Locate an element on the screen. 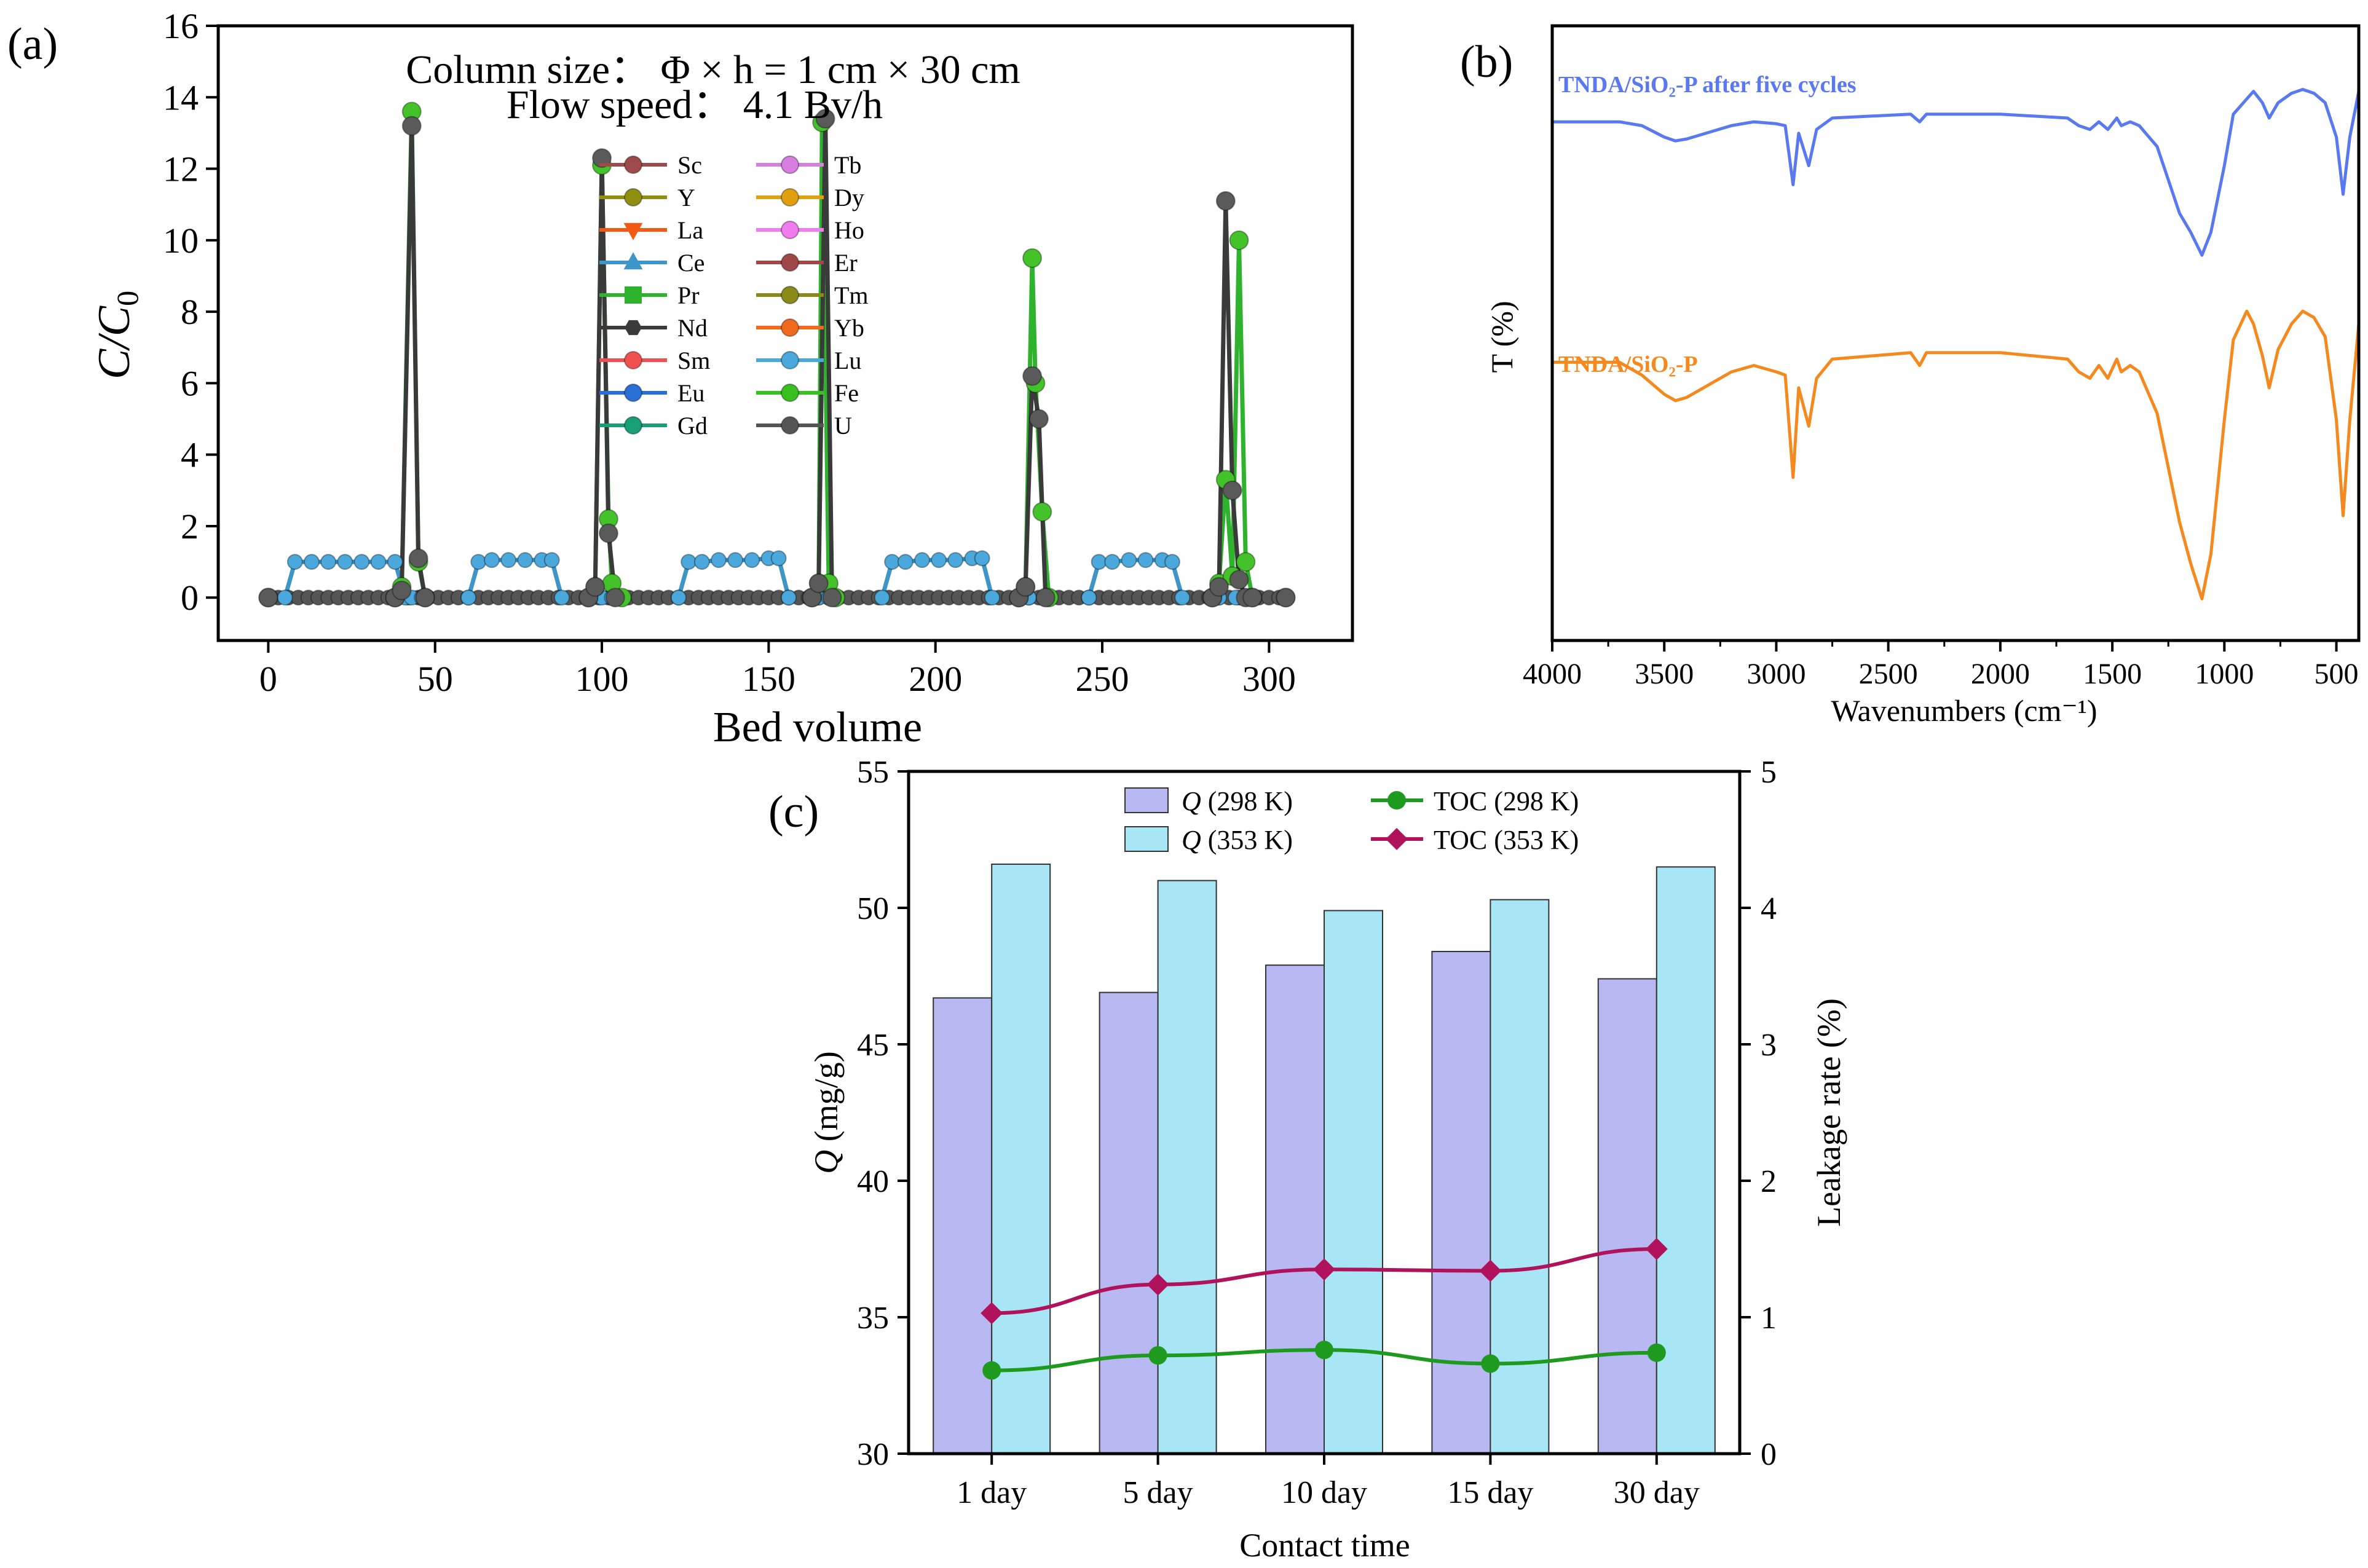 The width and height of the screenshot is (2368, 1568). panel-c-ytick-right-label: 3 is located at coordinates (1769, 1045).